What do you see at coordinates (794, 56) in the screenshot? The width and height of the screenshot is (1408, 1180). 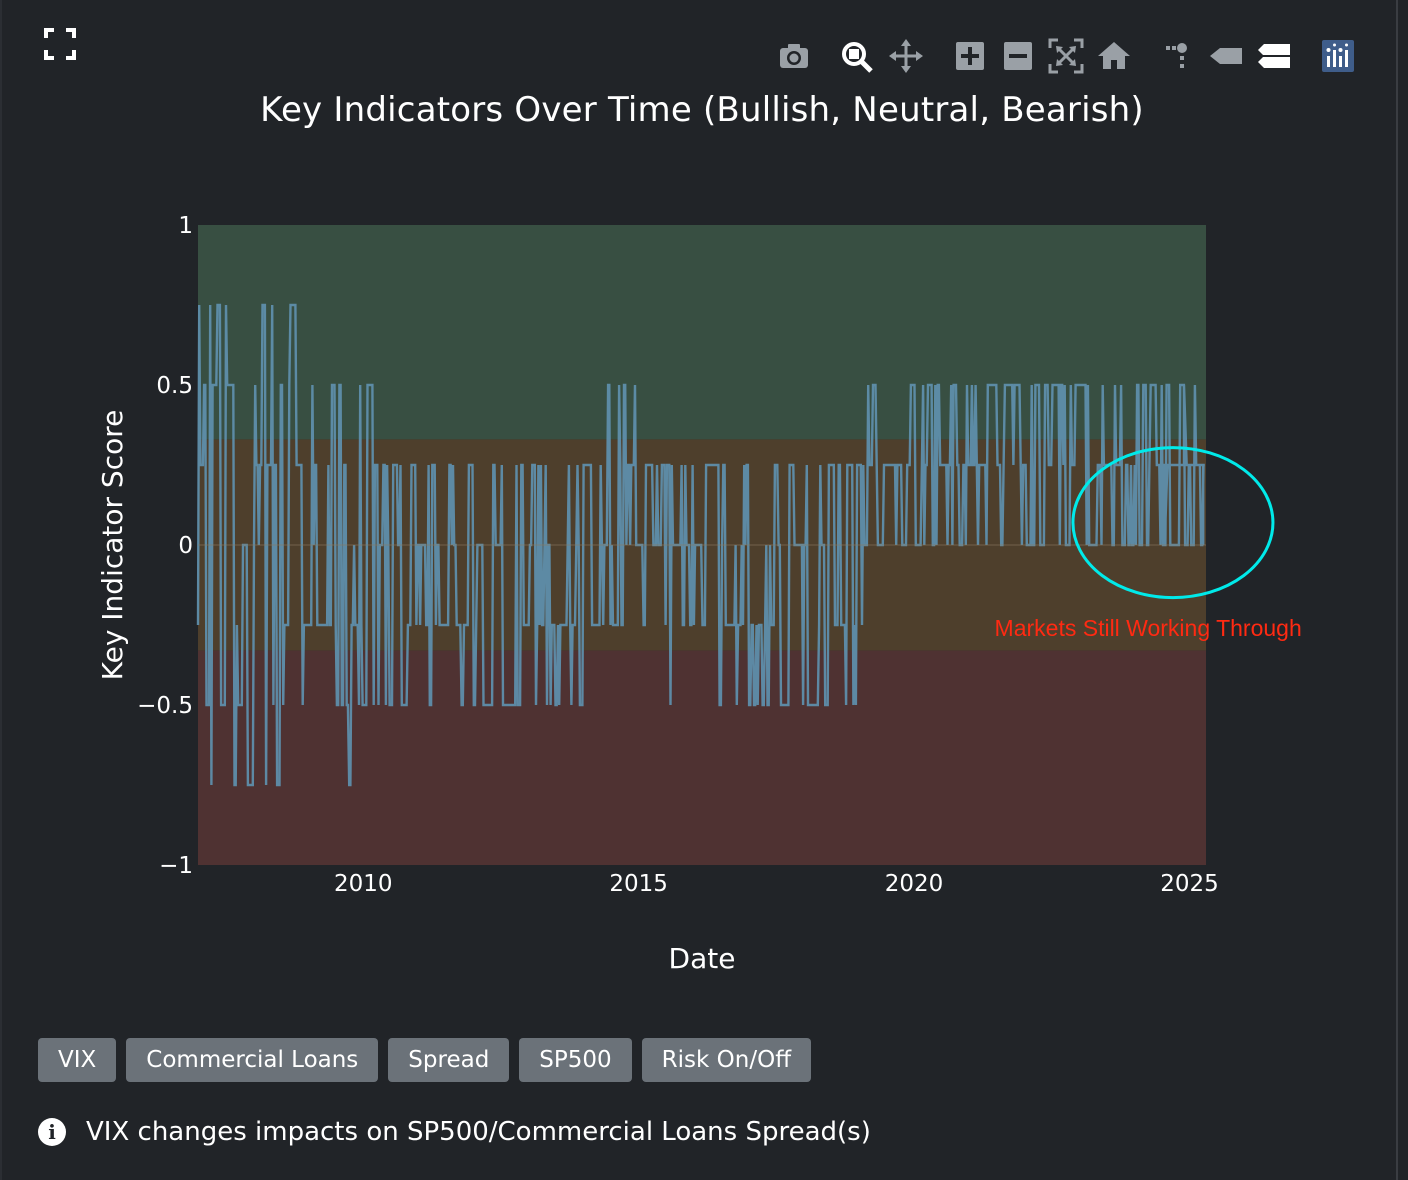 I see `camera-icon` at bounding box center [794, 56].